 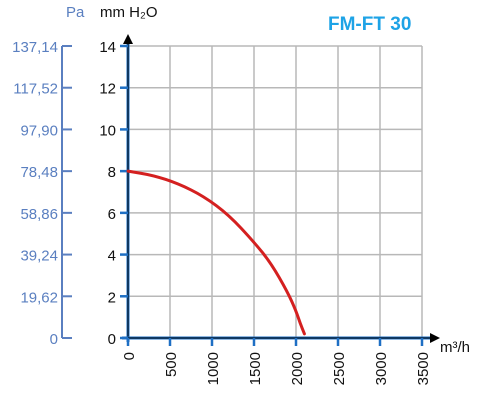 I want to click on x-tick-label: 3000, so click(x=381, y=368).